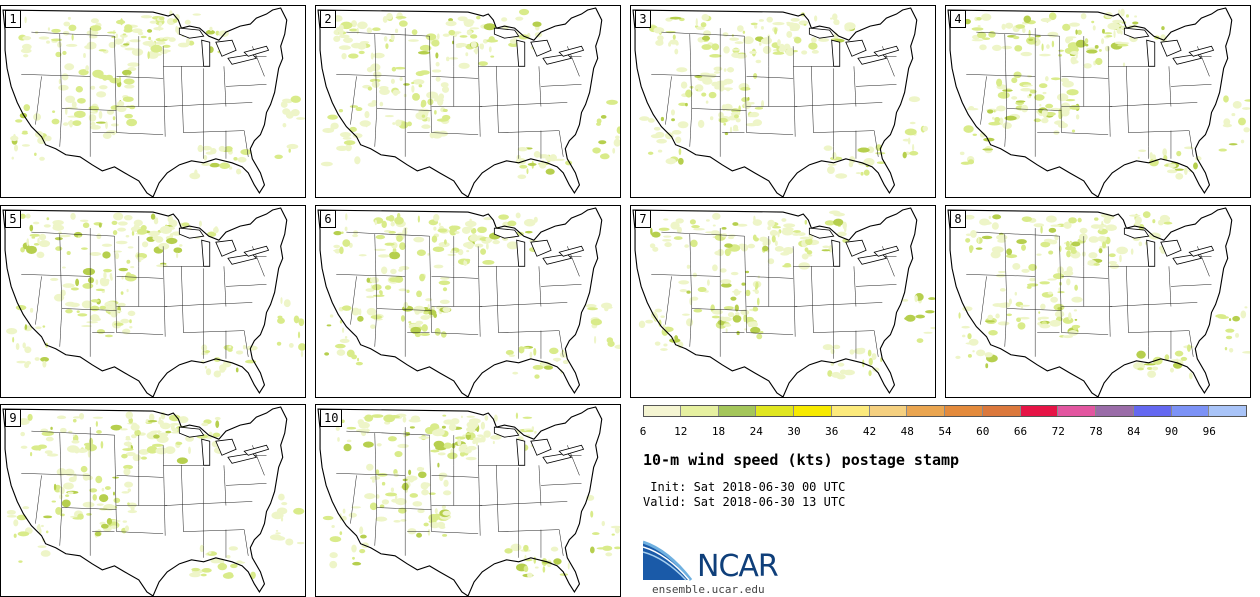 This screenshot has height=597, width=1260. I want to click on colorbar-tick-label: 12, so click(681, 431).